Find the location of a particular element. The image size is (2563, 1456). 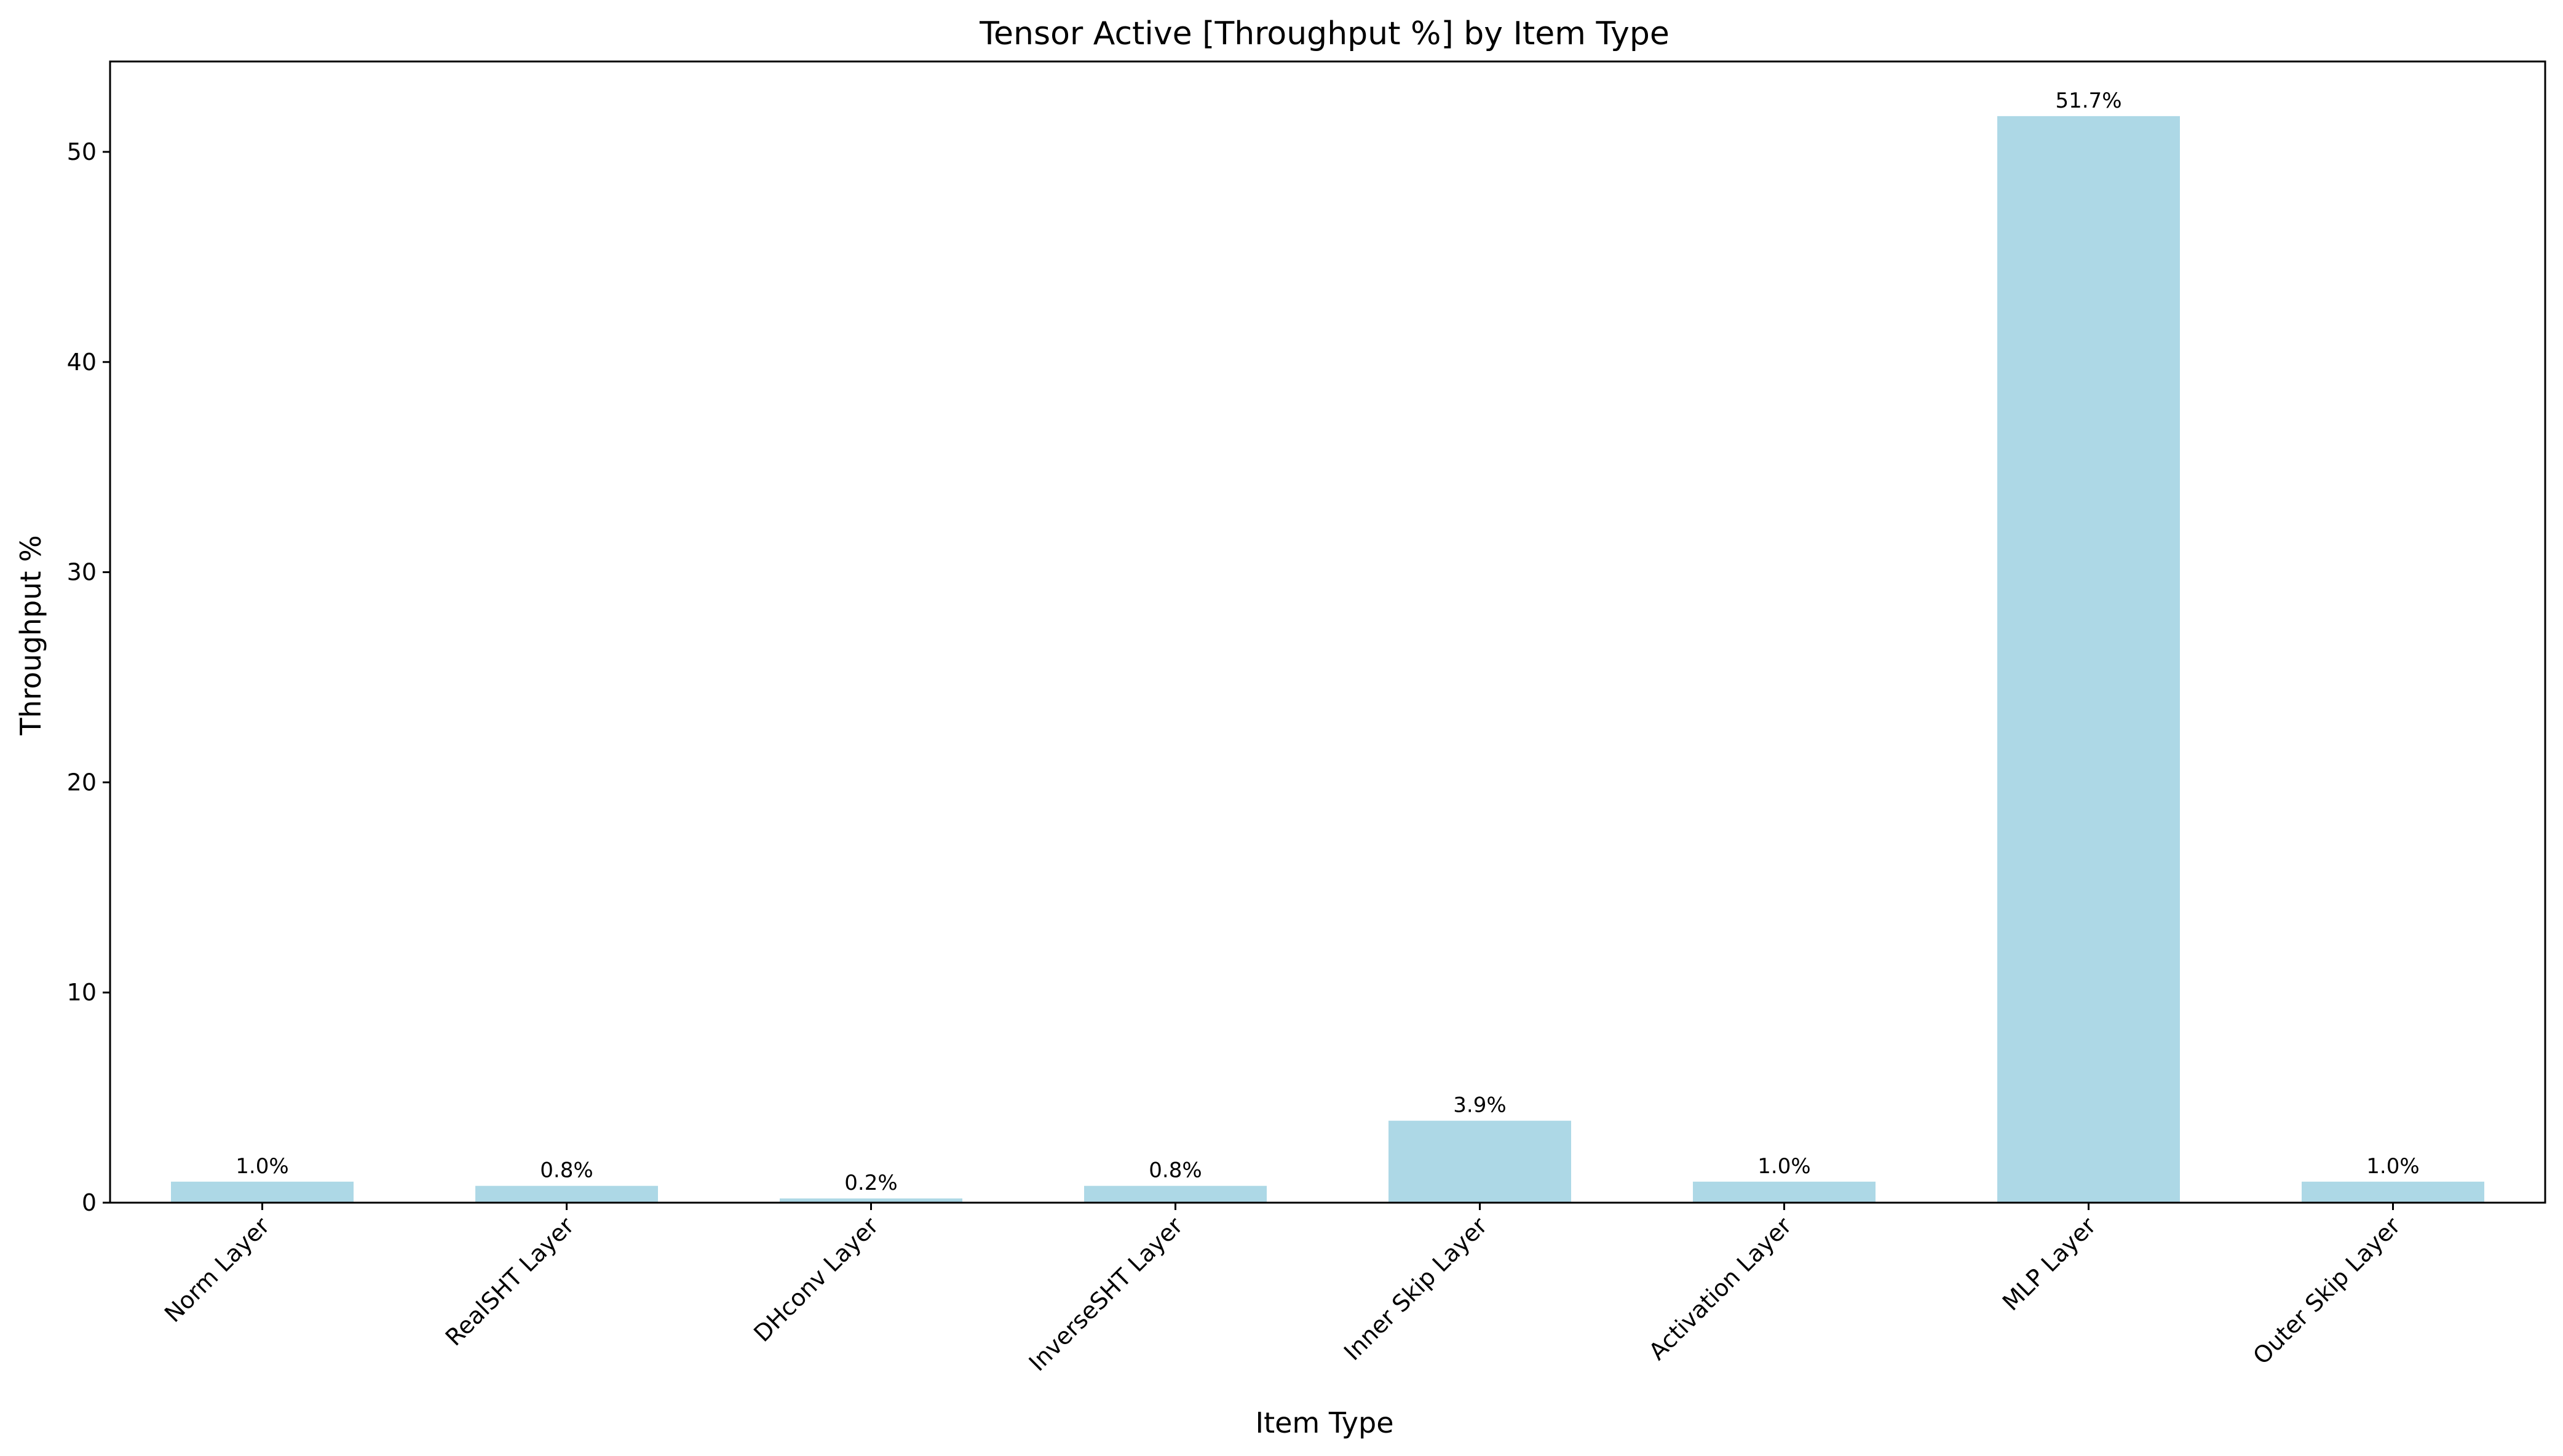

y-tick-label: 10 is located at coordinates (82, 992).